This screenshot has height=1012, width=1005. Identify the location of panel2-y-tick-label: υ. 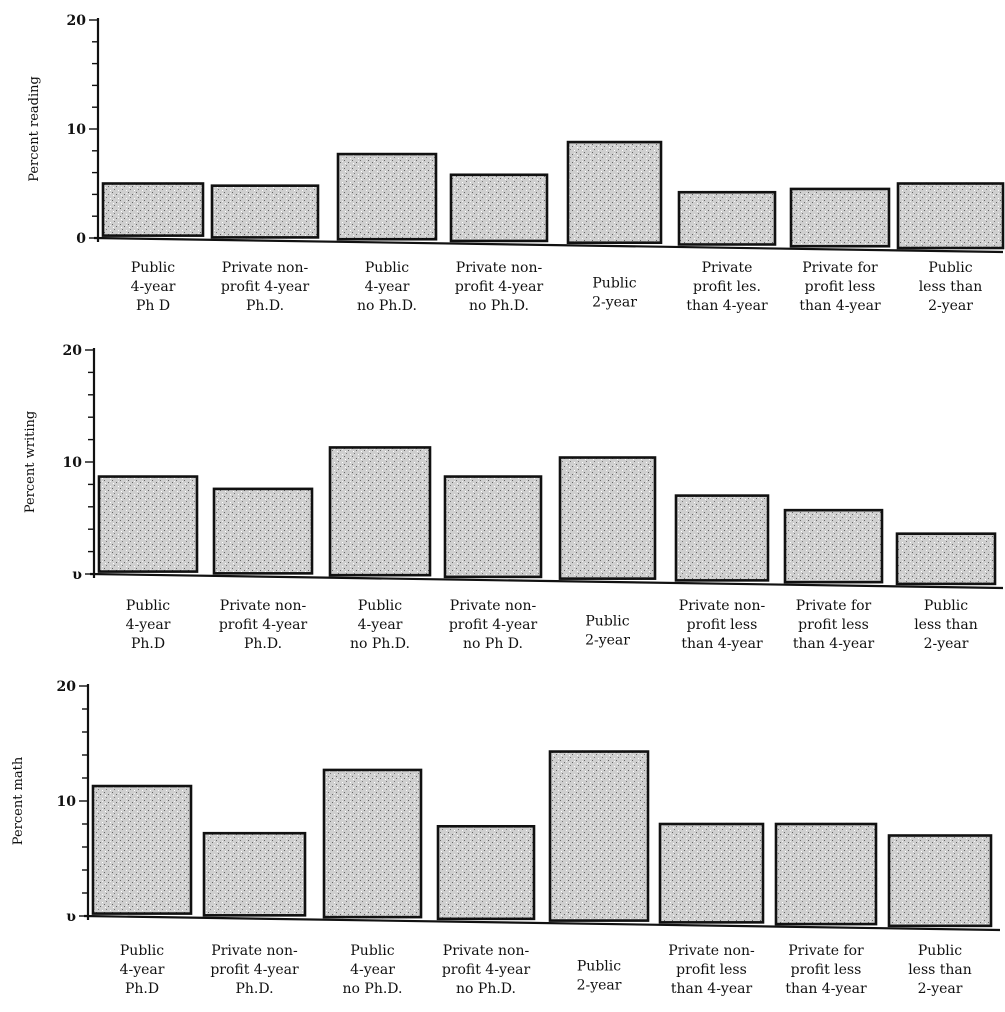
(77, 575).